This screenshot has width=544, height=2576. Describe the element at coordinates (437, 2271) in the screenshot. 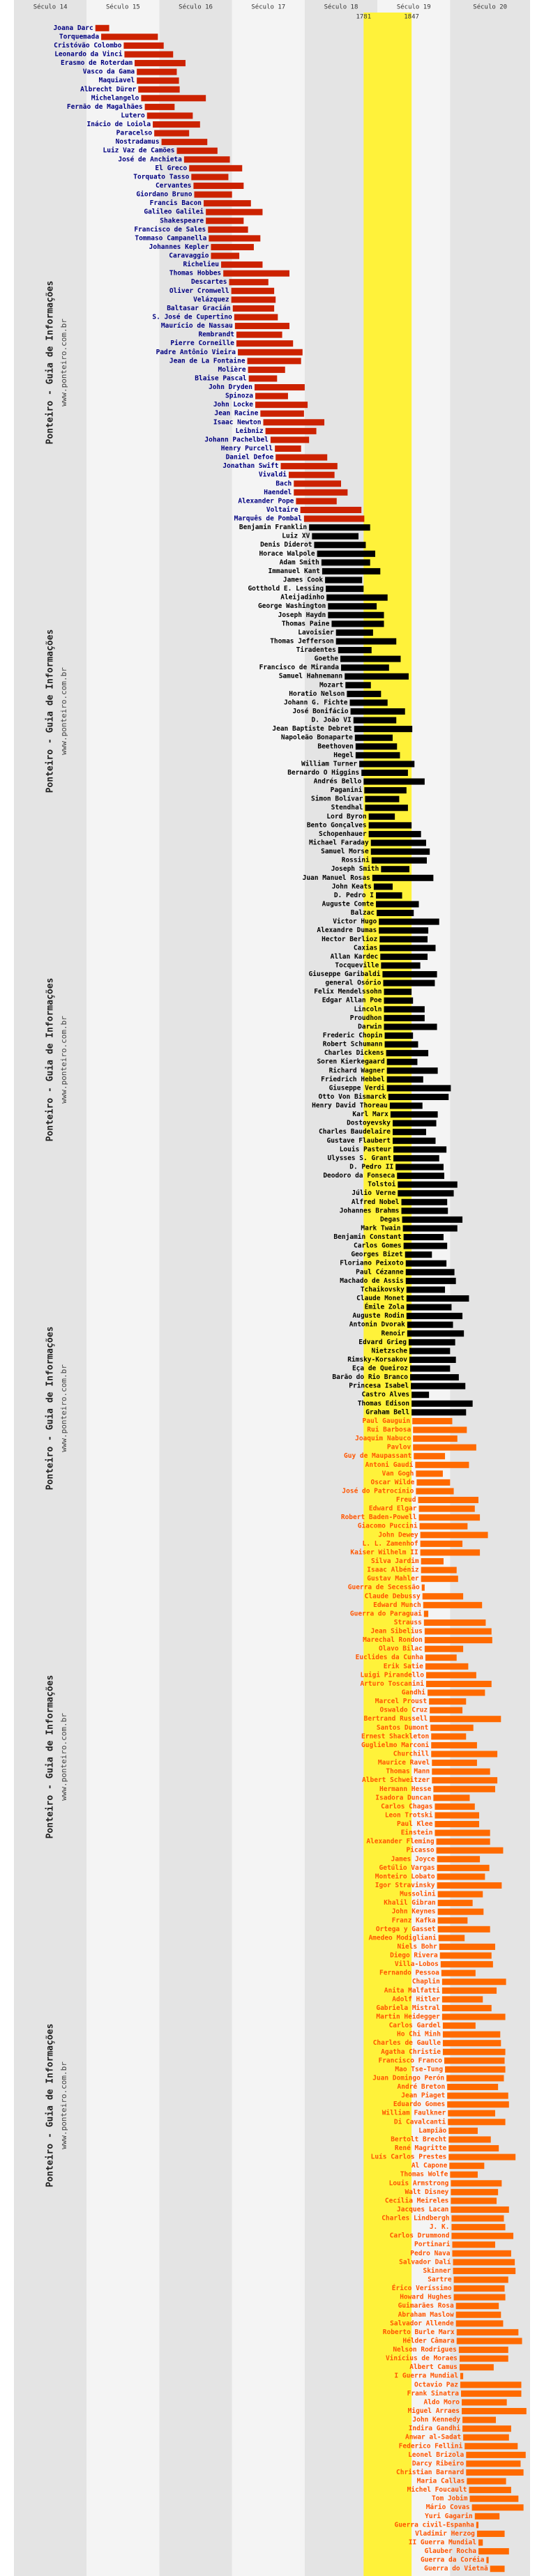

I see `person-name: Skinner` at that location.